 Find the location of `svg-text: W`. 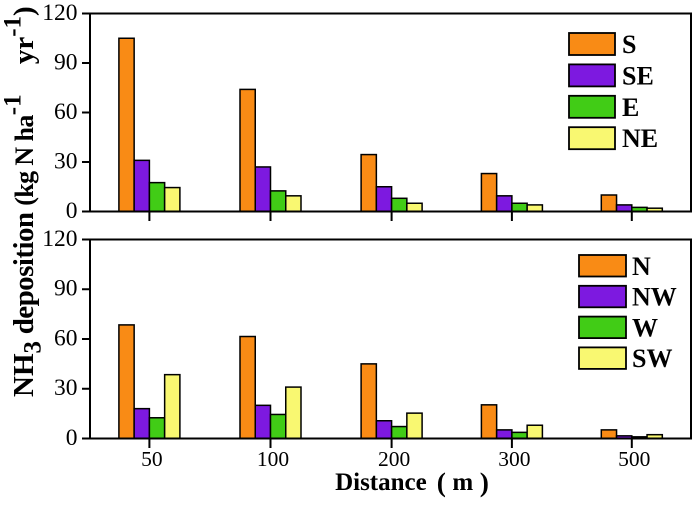

svg-text: W is located at coordinates (645, 327).